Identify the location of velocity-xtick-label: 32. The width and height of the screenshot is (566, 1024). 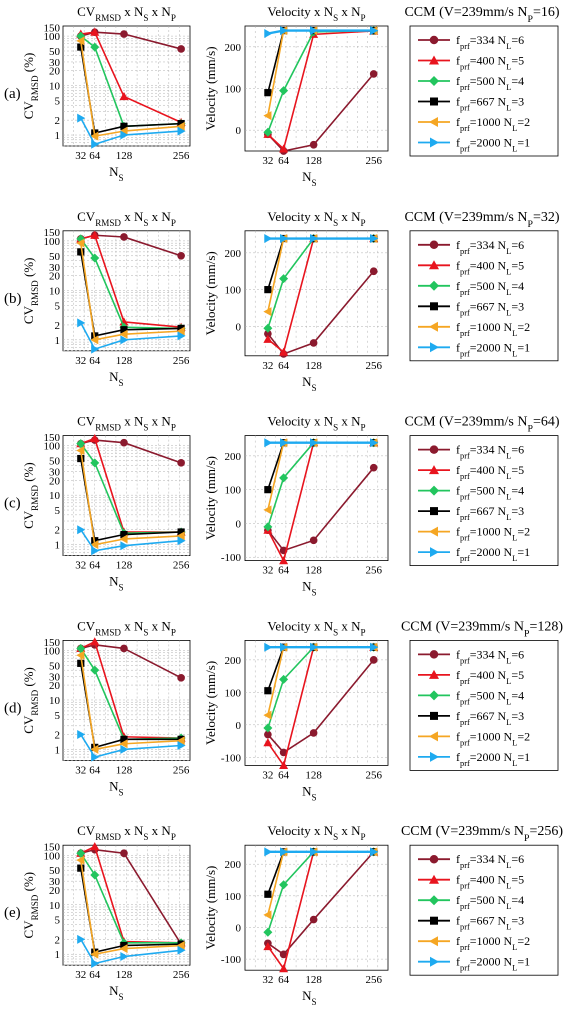
(267, 571).